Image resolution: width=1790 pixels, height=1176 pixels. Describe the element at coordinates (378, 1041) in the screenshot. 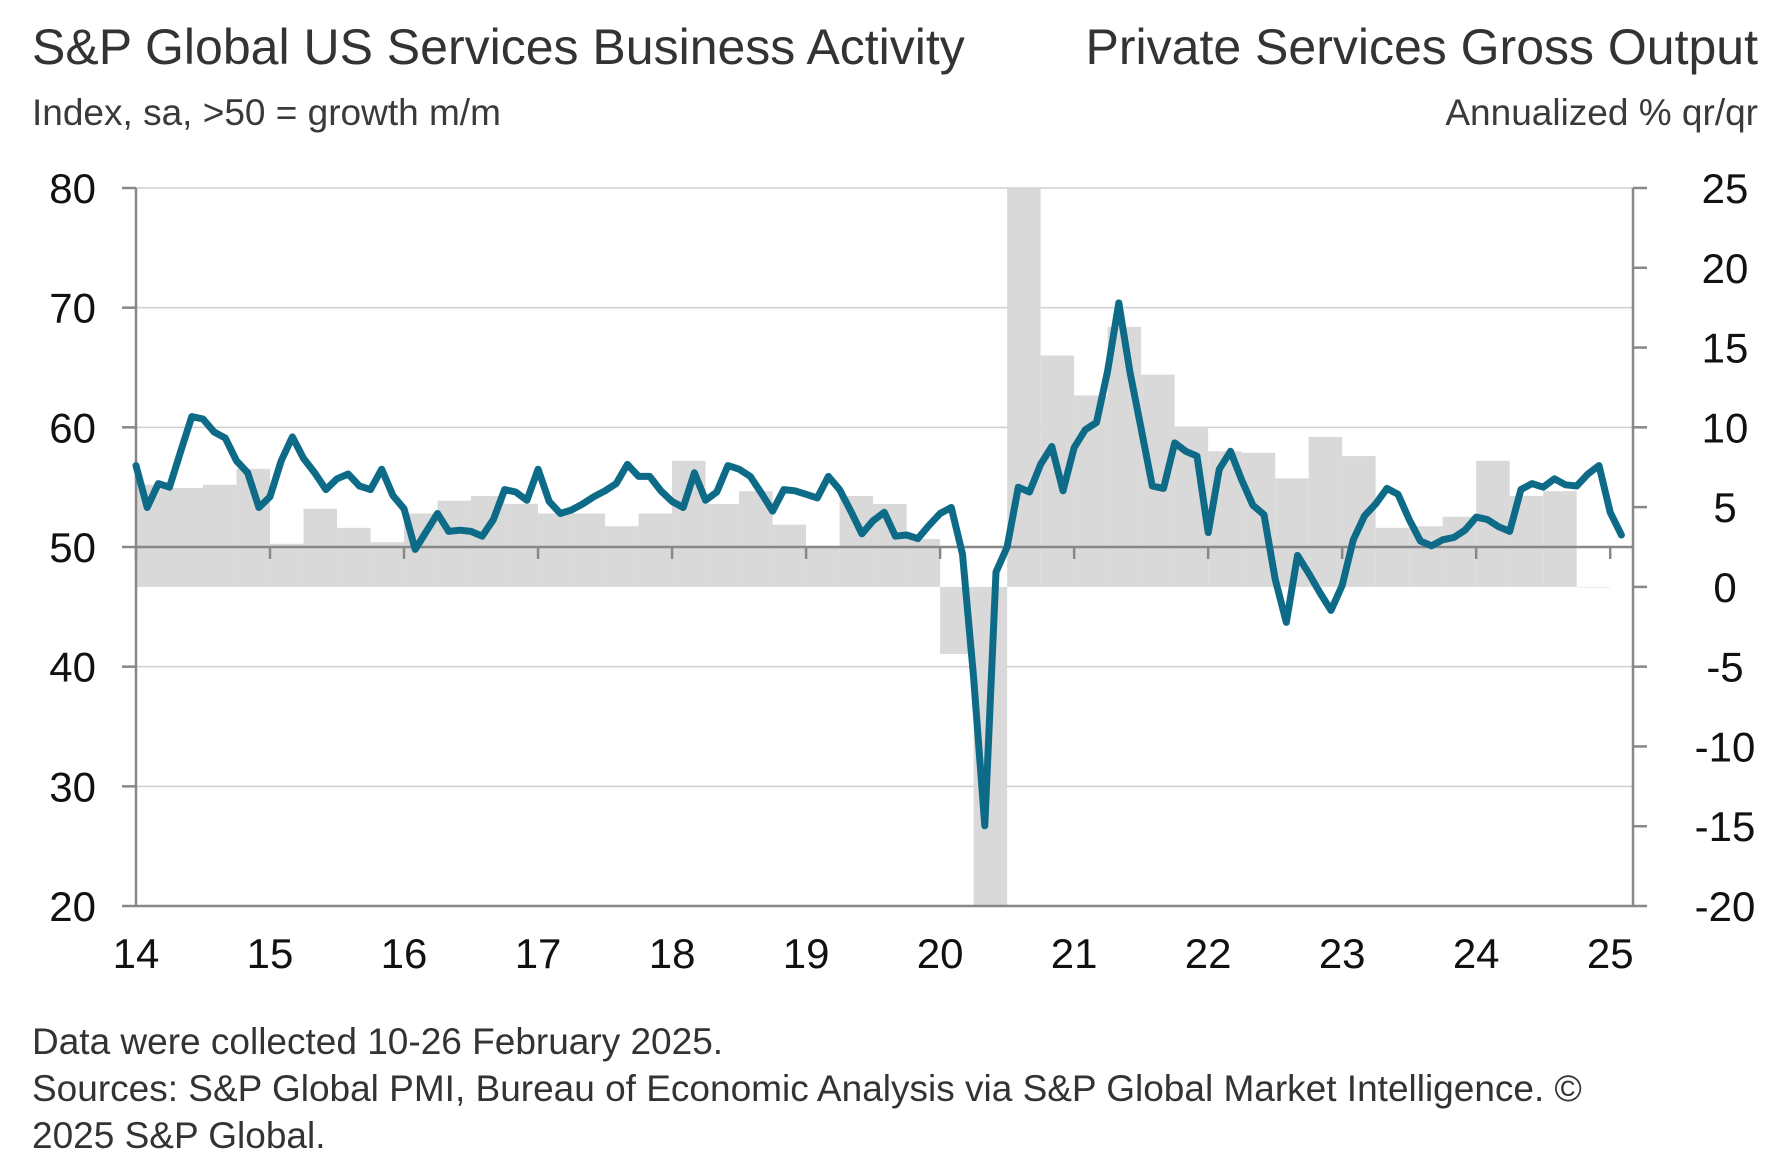

I see `footnote-collection-date: Data were collected 10-26 February 2025.` at that location.